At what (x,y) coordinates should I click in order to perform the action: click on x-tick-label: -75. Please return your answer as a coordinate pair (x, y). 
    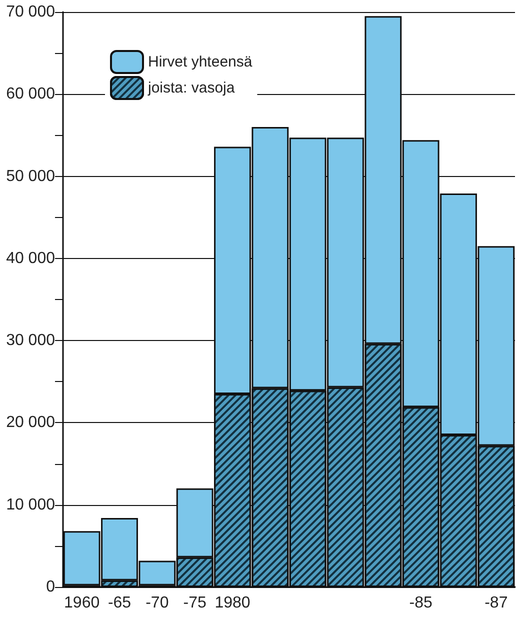
    Looking at the image, I should click on (194, 603).